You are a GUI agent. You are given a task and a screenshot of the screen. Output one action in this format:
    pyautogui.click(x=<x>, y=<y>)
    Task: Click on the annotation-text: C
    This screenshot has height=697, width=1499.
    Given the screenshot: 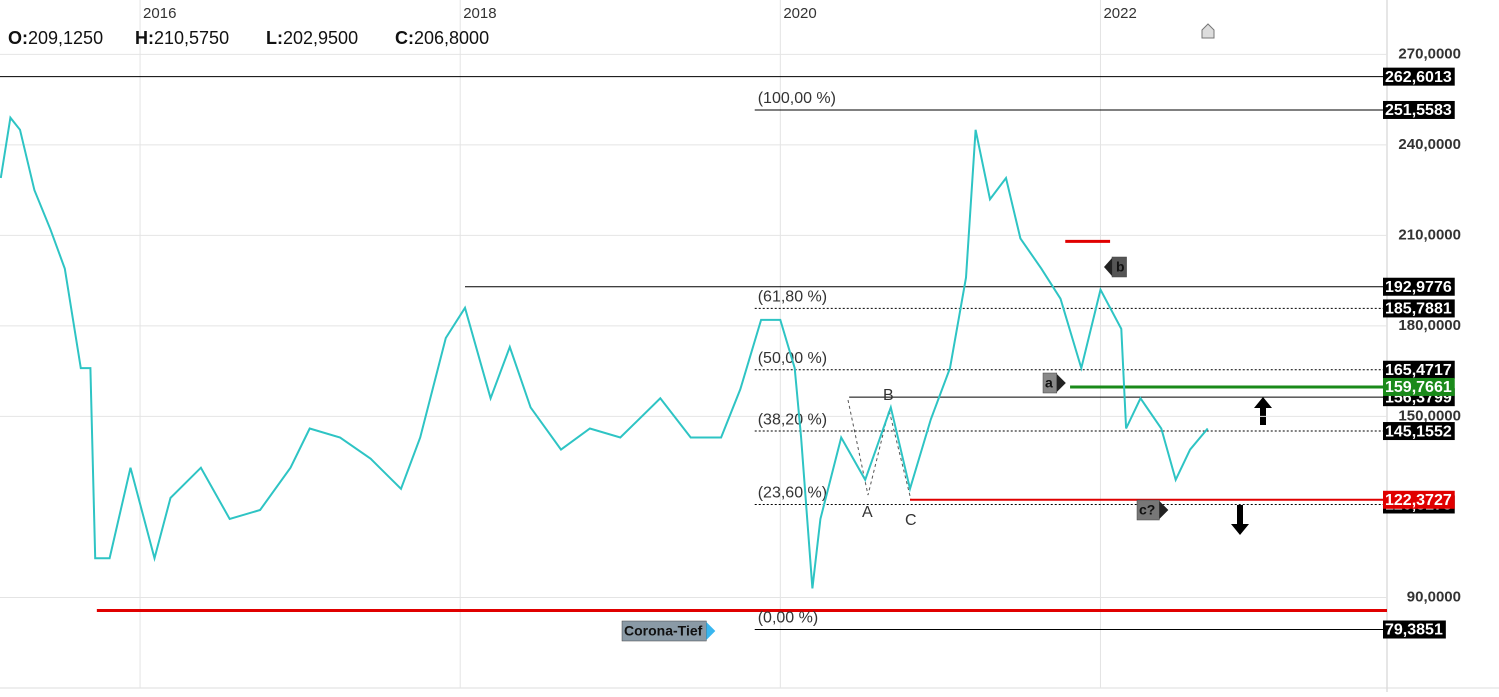 What is the action you would take?
    pyautogui.click(x=911, y=520)
    